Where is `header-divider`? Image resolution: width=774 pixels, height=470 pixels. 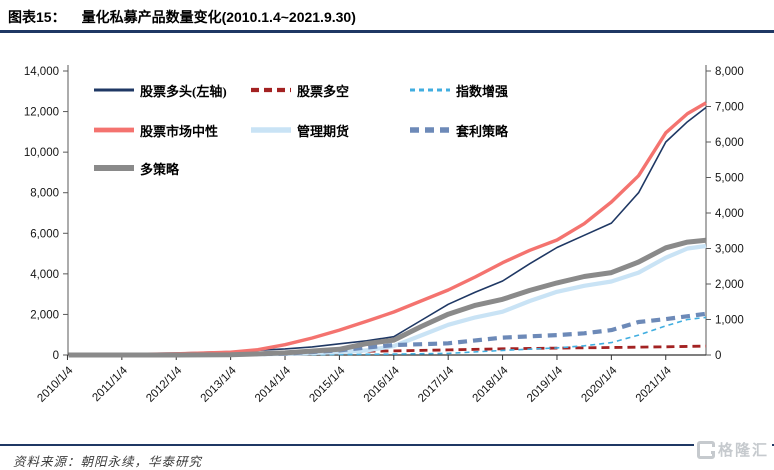 header-divider is located at coordinates (387, 31).